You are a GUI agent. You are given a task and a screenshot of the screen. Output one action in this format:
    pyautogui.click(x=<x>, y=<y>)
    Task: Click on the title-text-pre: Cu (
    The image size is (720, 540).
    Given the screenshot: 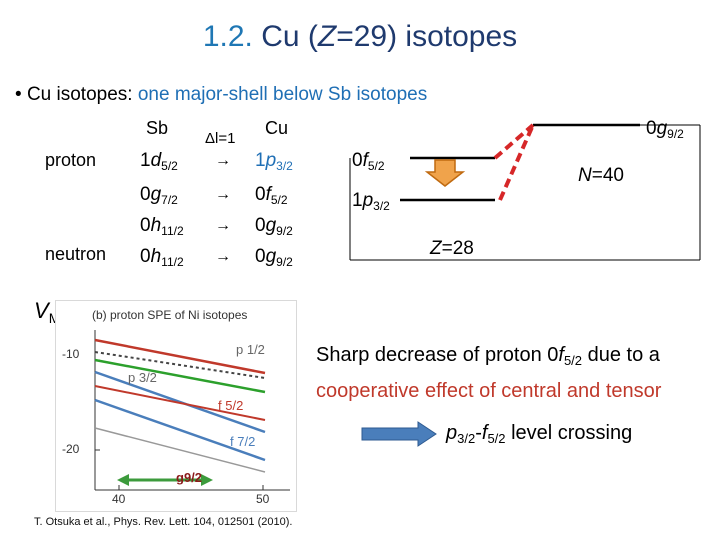 What is the action you would take?
    pyautogui.click(x=289, y=36)
    